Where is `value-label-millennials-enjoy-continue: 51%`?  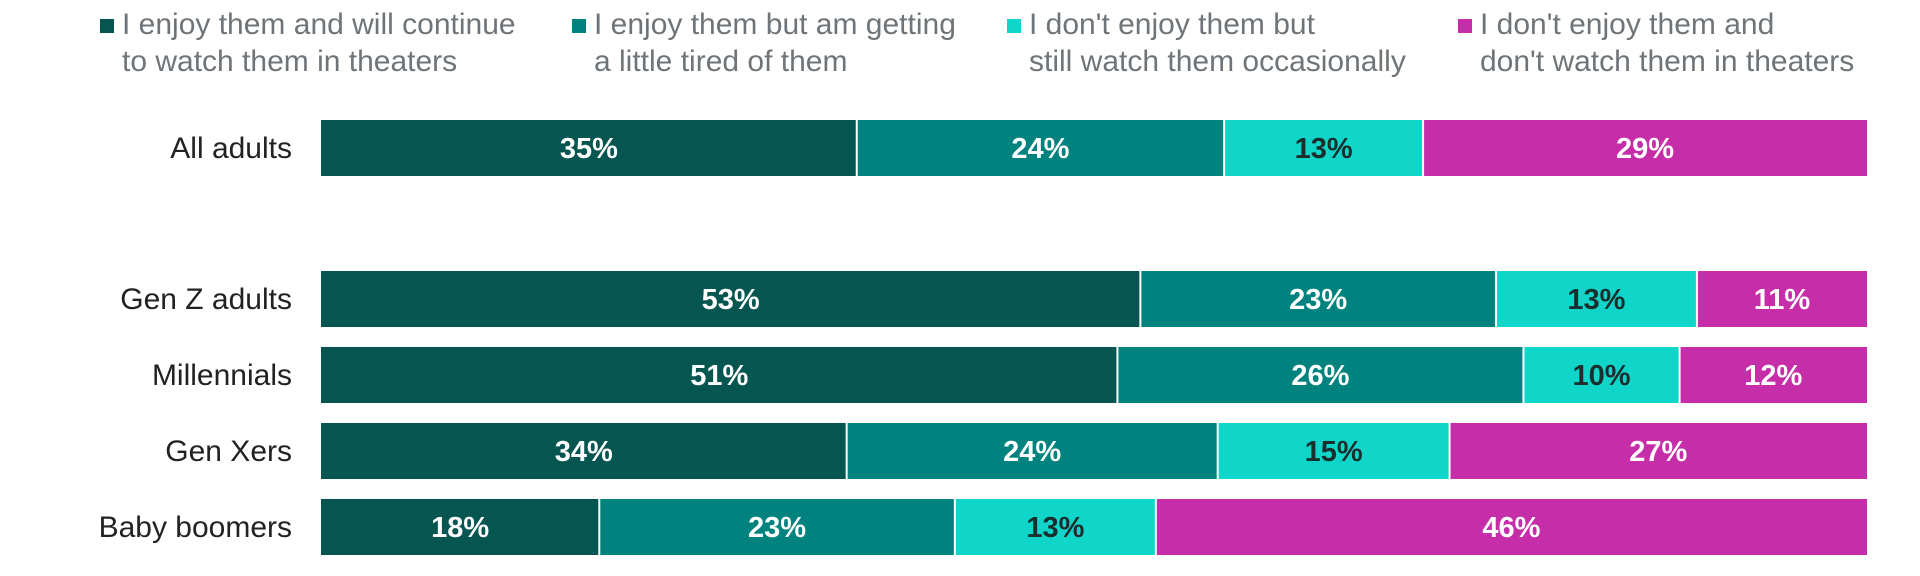 value-label-millennials-enjoy-continue: 51% is located at coordinates (719, 376).